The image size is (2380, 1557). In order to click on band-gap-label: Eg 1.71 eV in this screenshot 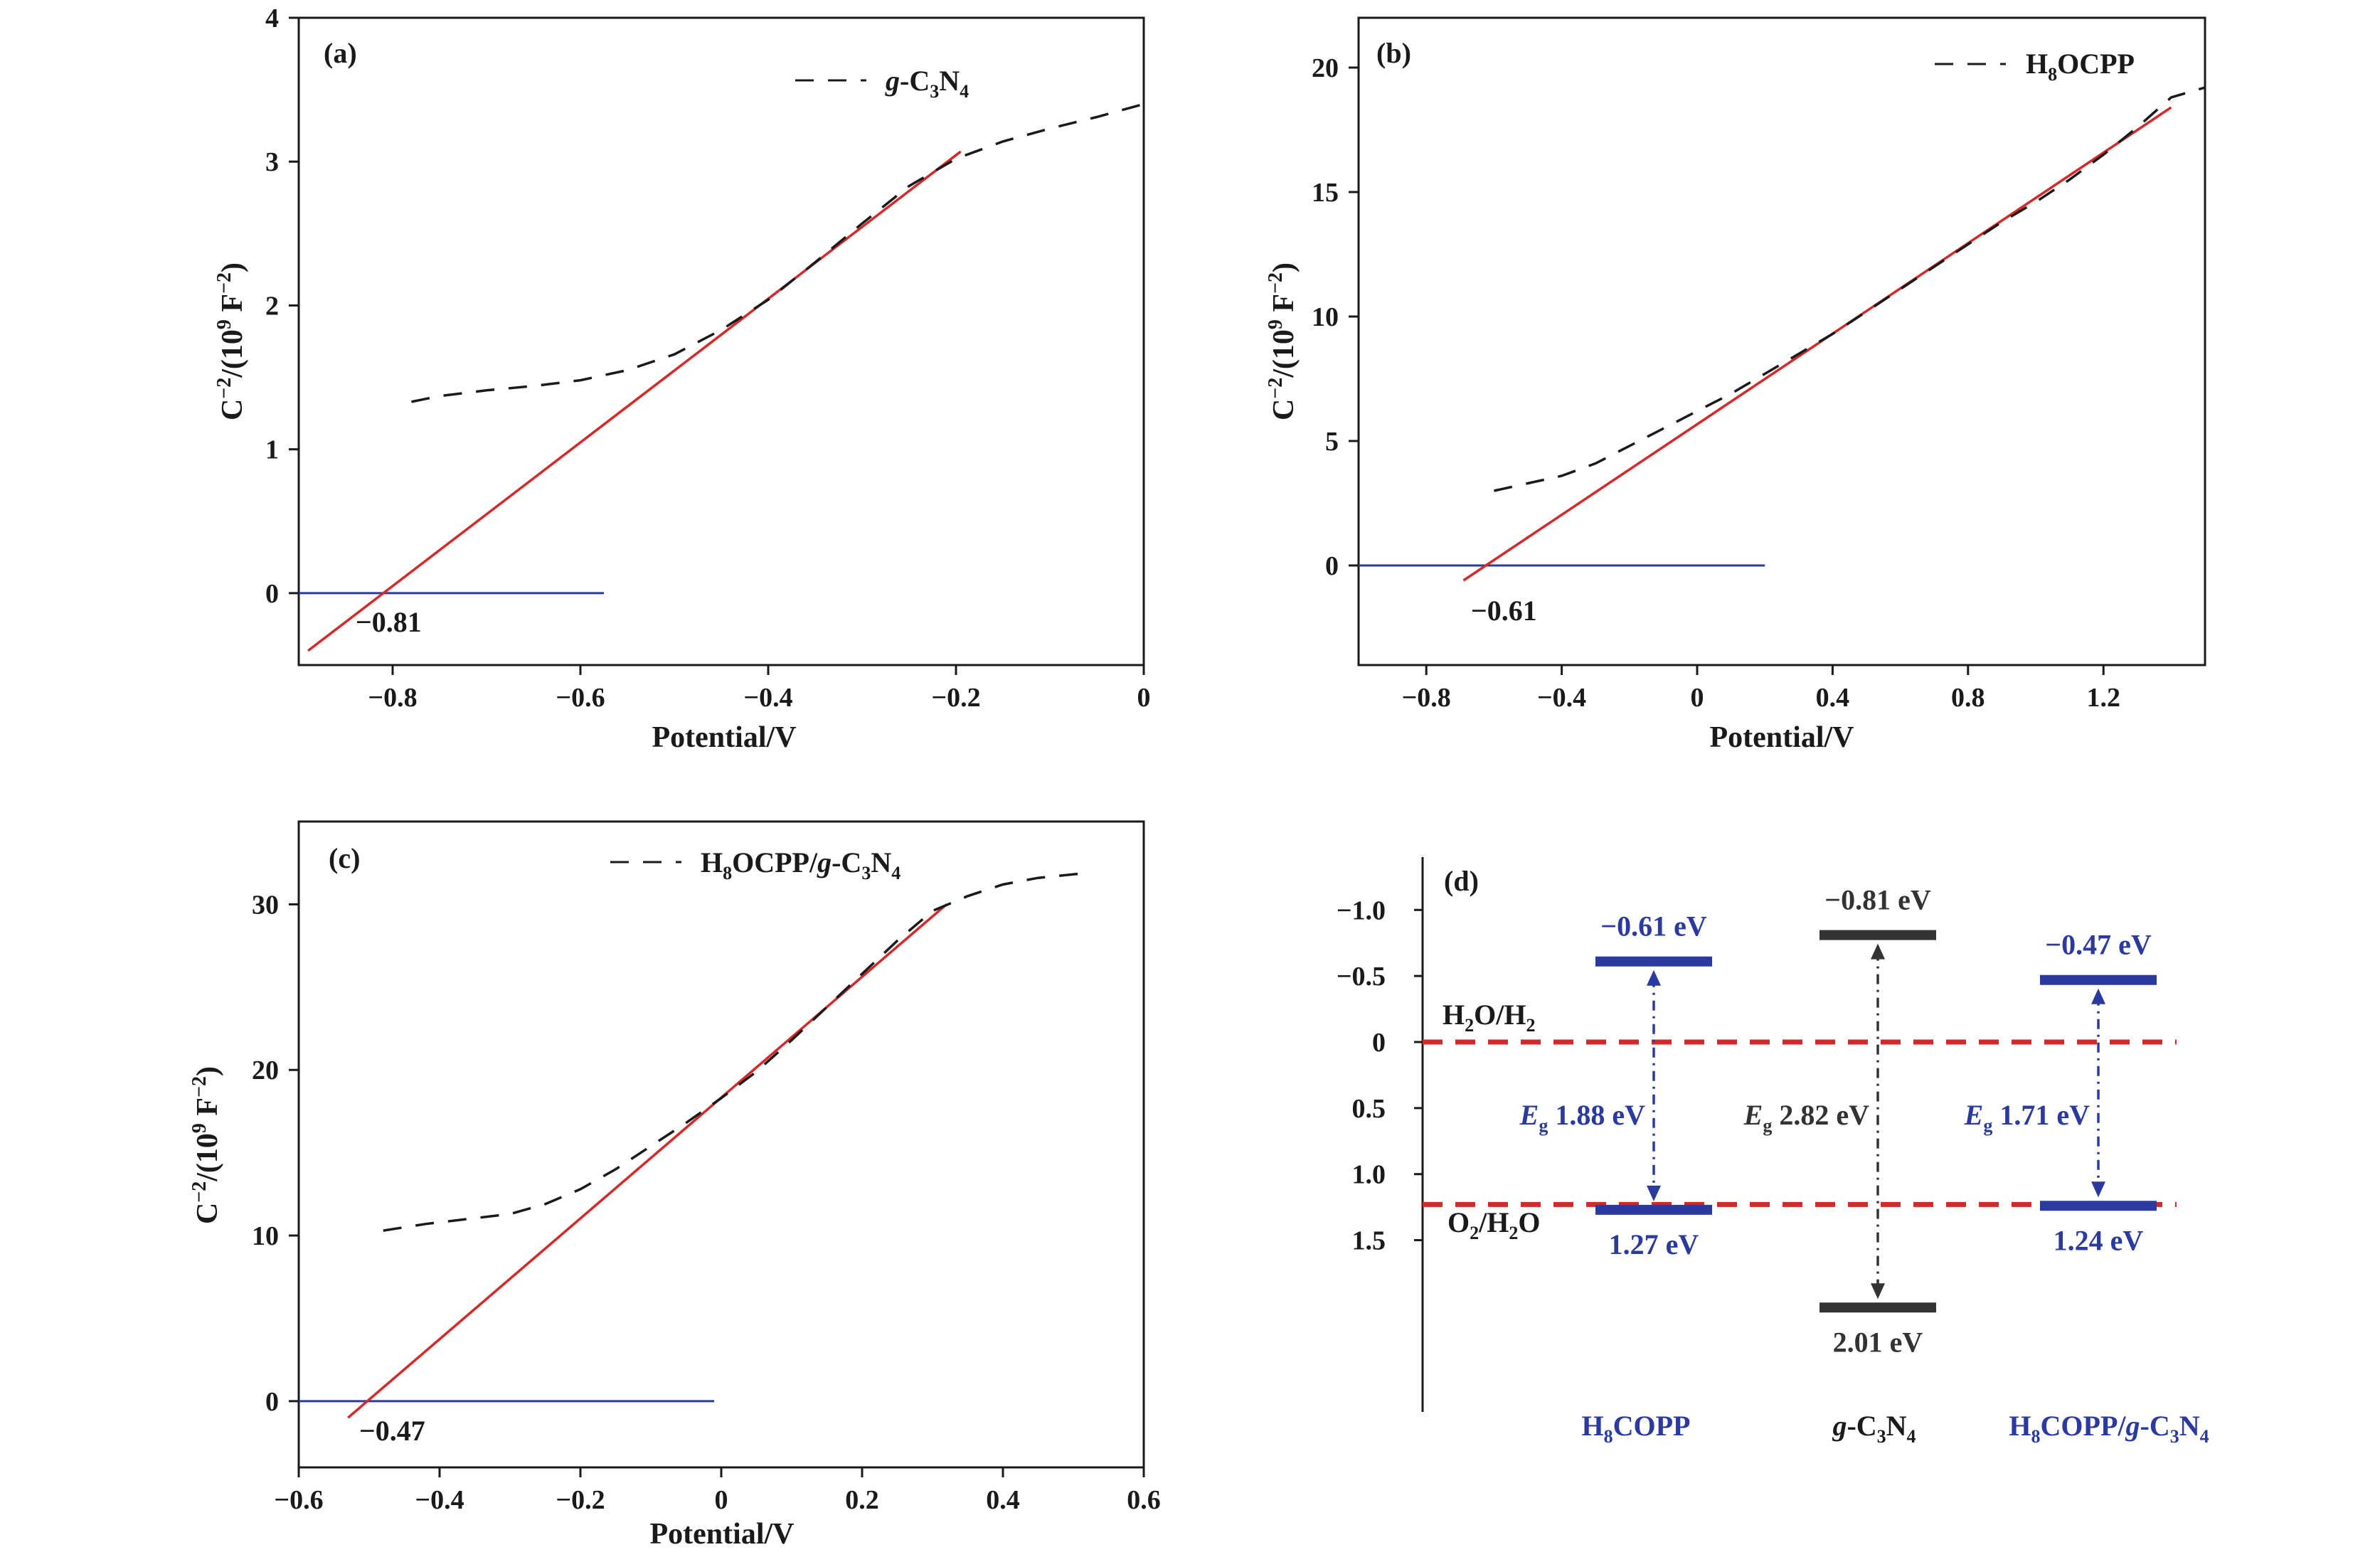, I will do `click(2027, 1117)`.